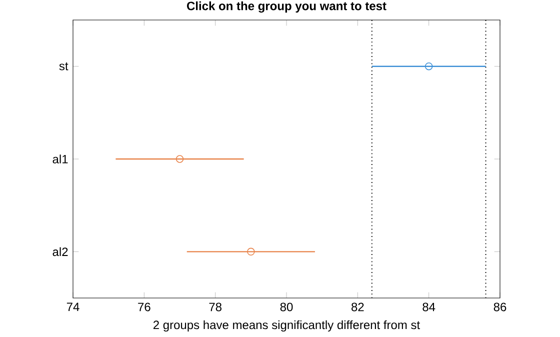 This screenshot has height=337, width=560. What do you see at coordinates (286, 326) in the screenshot?
I see `x-axis-title: 2 groups have means significantly different from st` at bounding box center [286, 326].